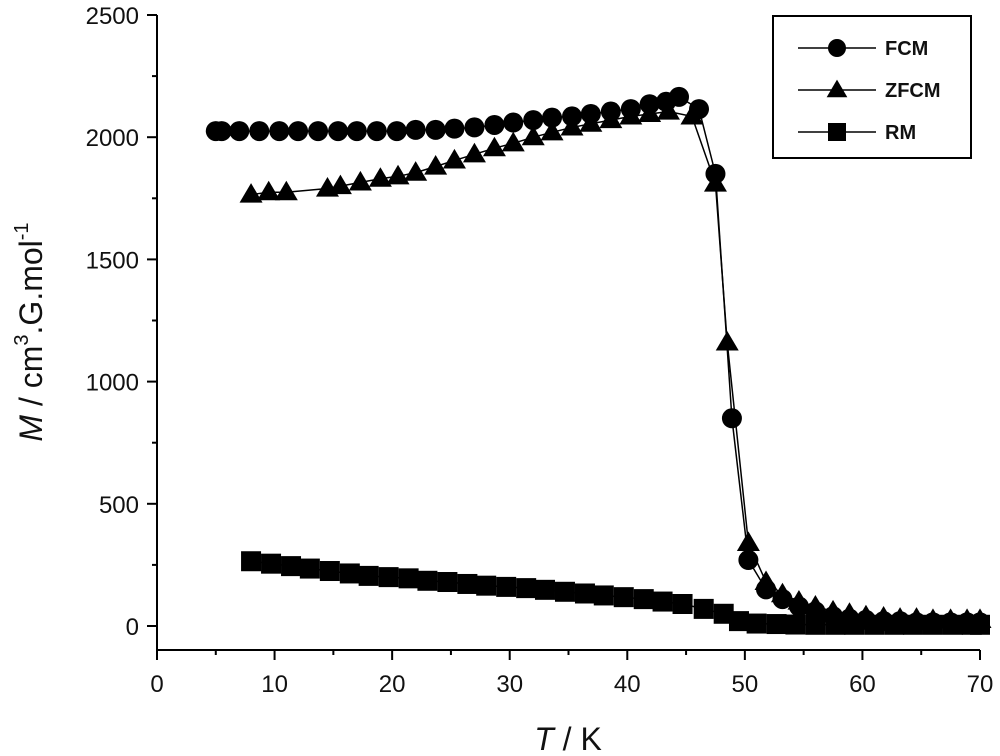 The width and height of the screenshot is (1000, 756). Describe the element at coordinates (112, 260) in the screenshot. I see `y-tick-label: 1500` at that location.